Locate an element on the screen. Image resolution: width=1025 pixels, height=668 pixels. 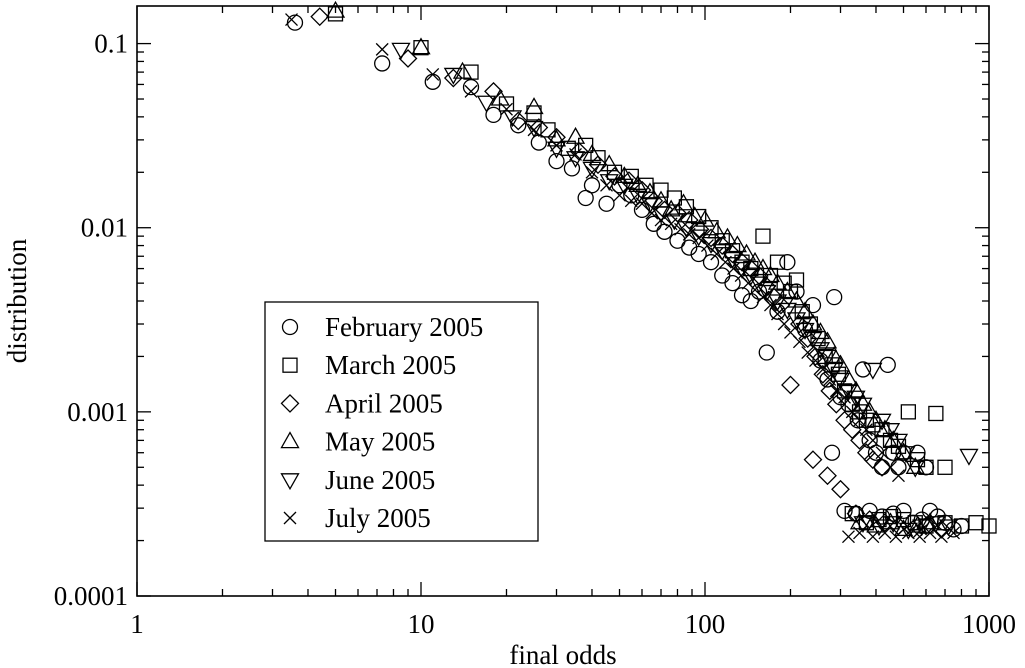
y-tick-label: 0.1 is located at coordinates (111, 44).